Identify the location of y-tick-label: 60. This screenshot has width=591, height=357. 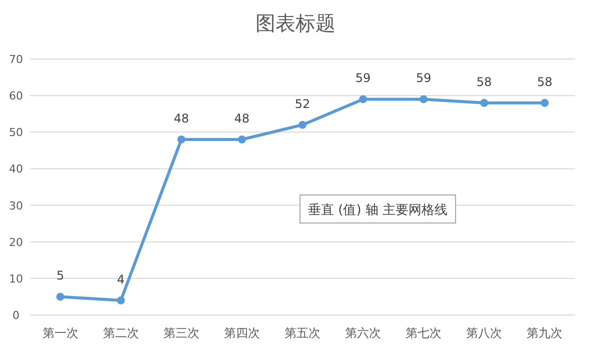
(16, 96).